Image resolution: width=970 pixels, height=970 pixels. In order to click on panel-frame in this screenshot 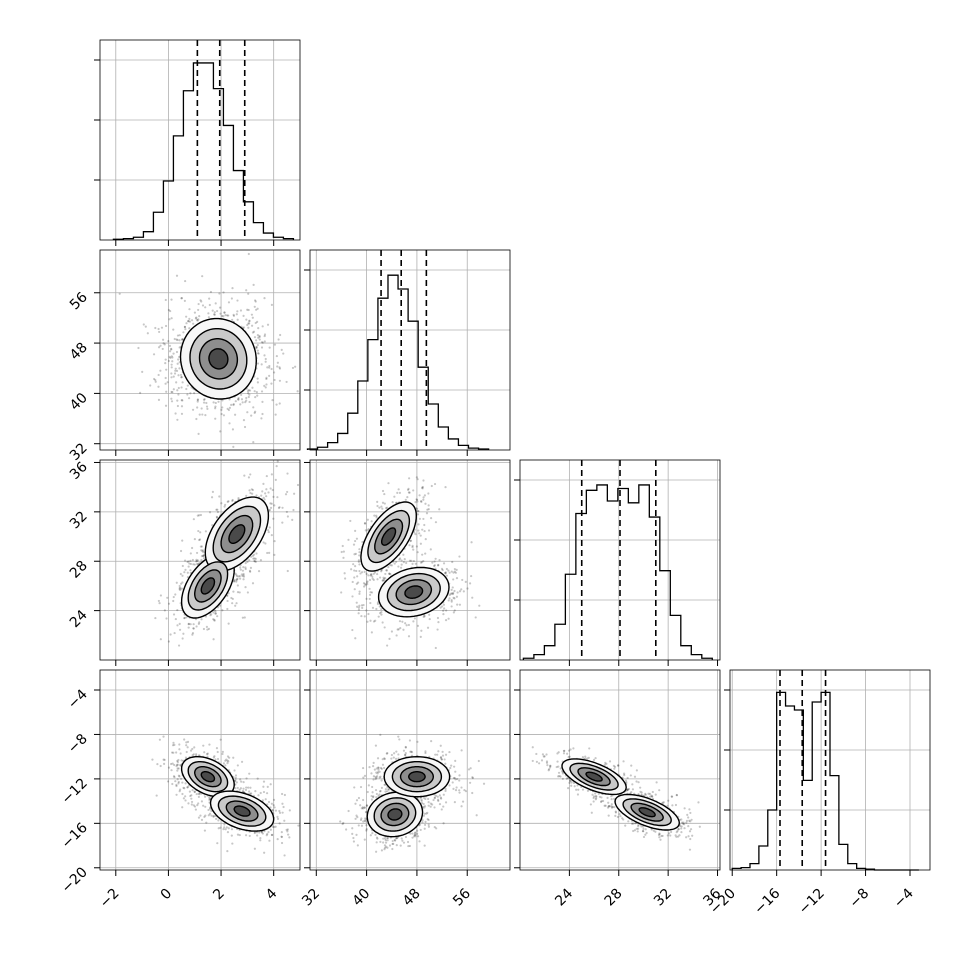, I will do `click(410, 560)`.